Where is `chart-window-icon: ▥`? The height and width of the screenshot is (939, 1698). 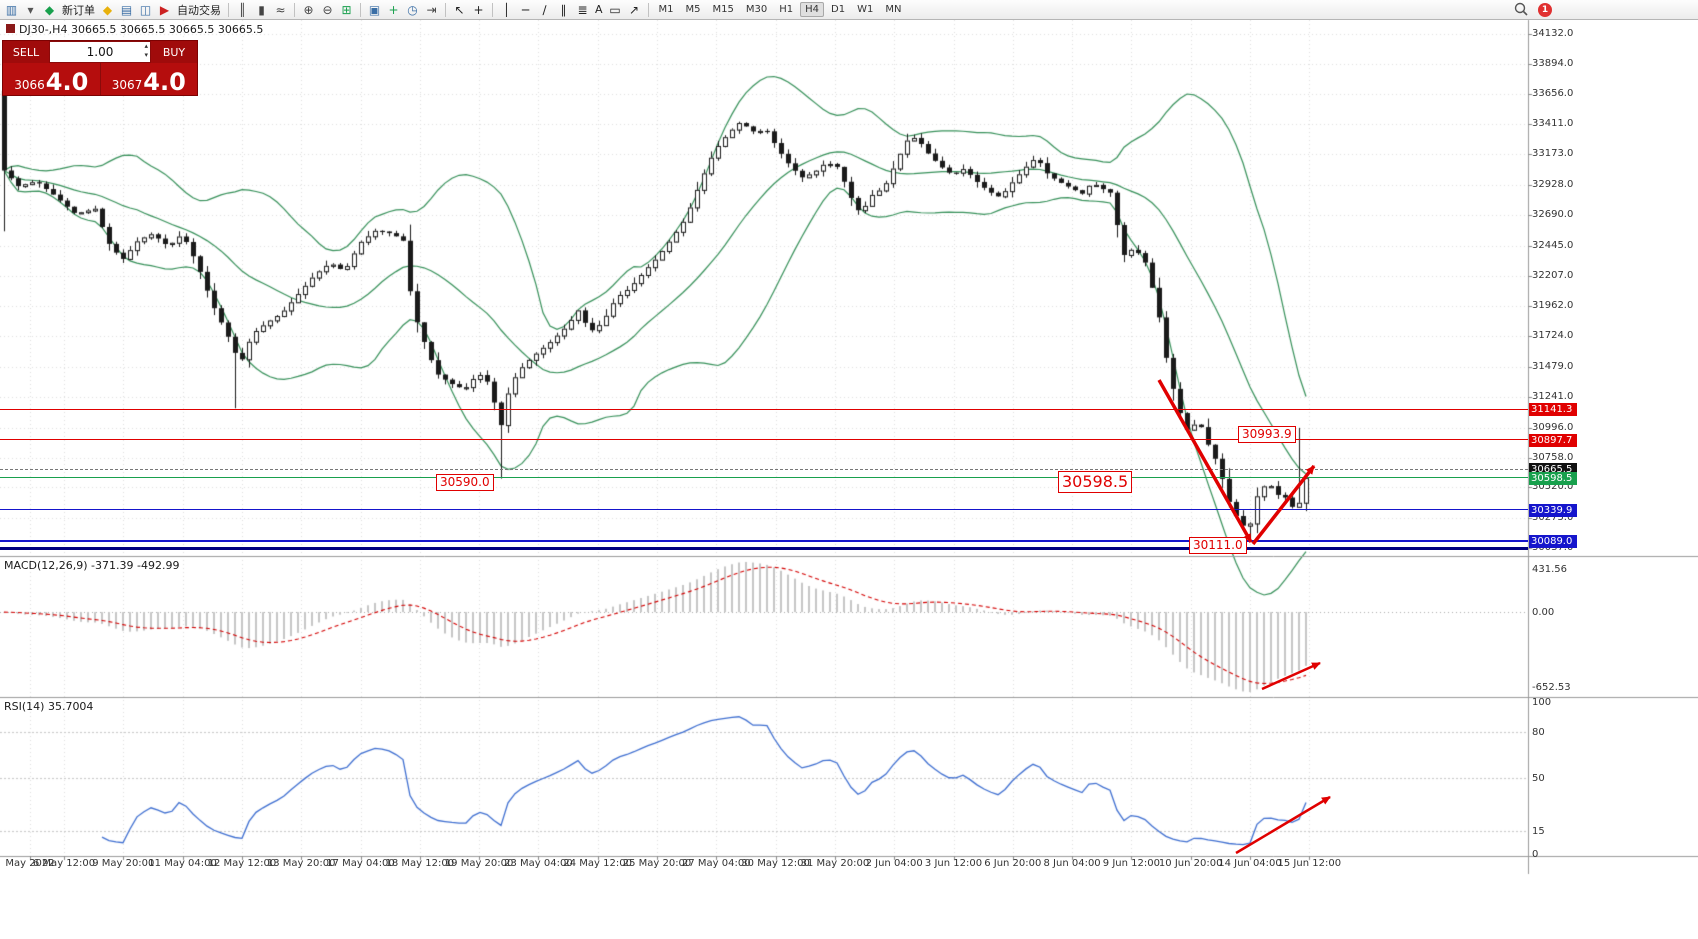
chart-window-icon: ▥ is located at coordinates (11, 9).